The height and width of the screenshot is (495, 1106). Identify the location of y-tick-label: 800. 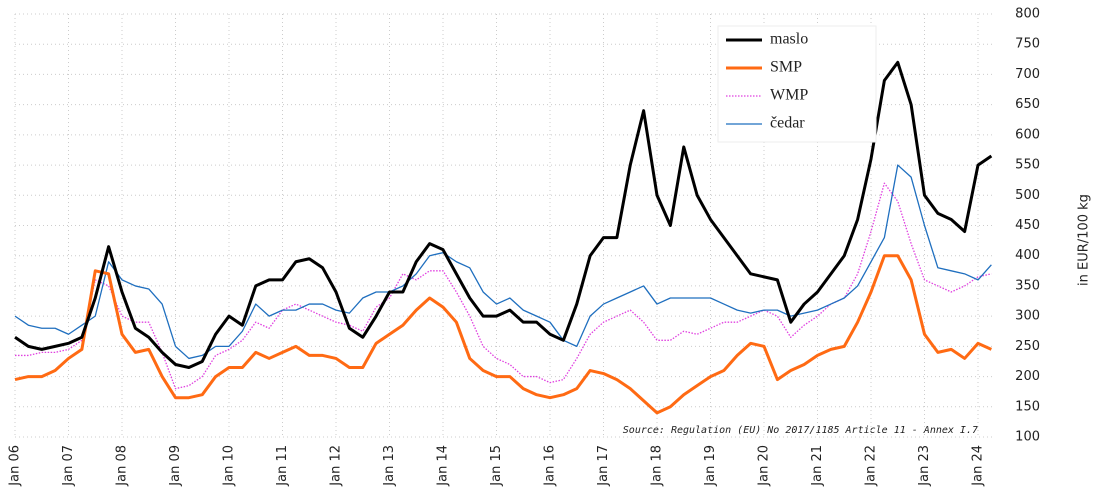
(1027, 14).